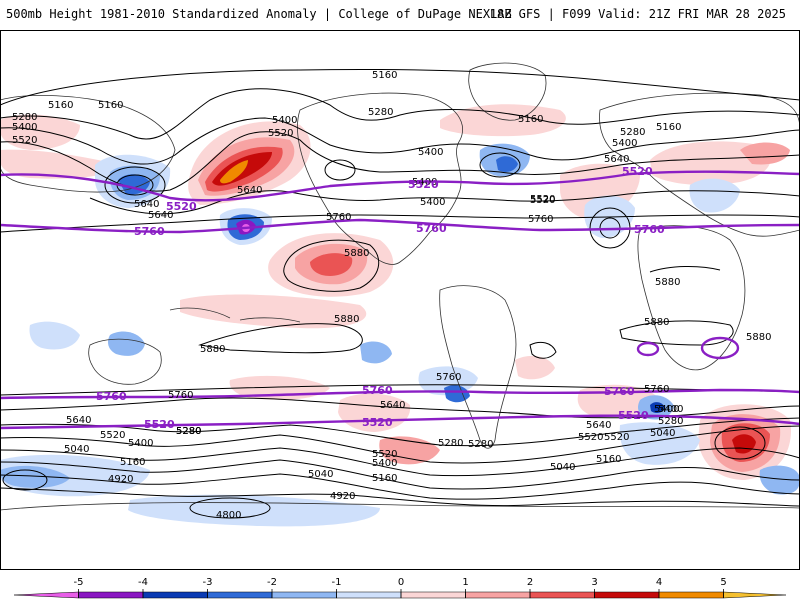  What do you see at coordinates (720, 348) in the screenshot?
I see `purple-closed-contour` at bounding box center [720, 348].